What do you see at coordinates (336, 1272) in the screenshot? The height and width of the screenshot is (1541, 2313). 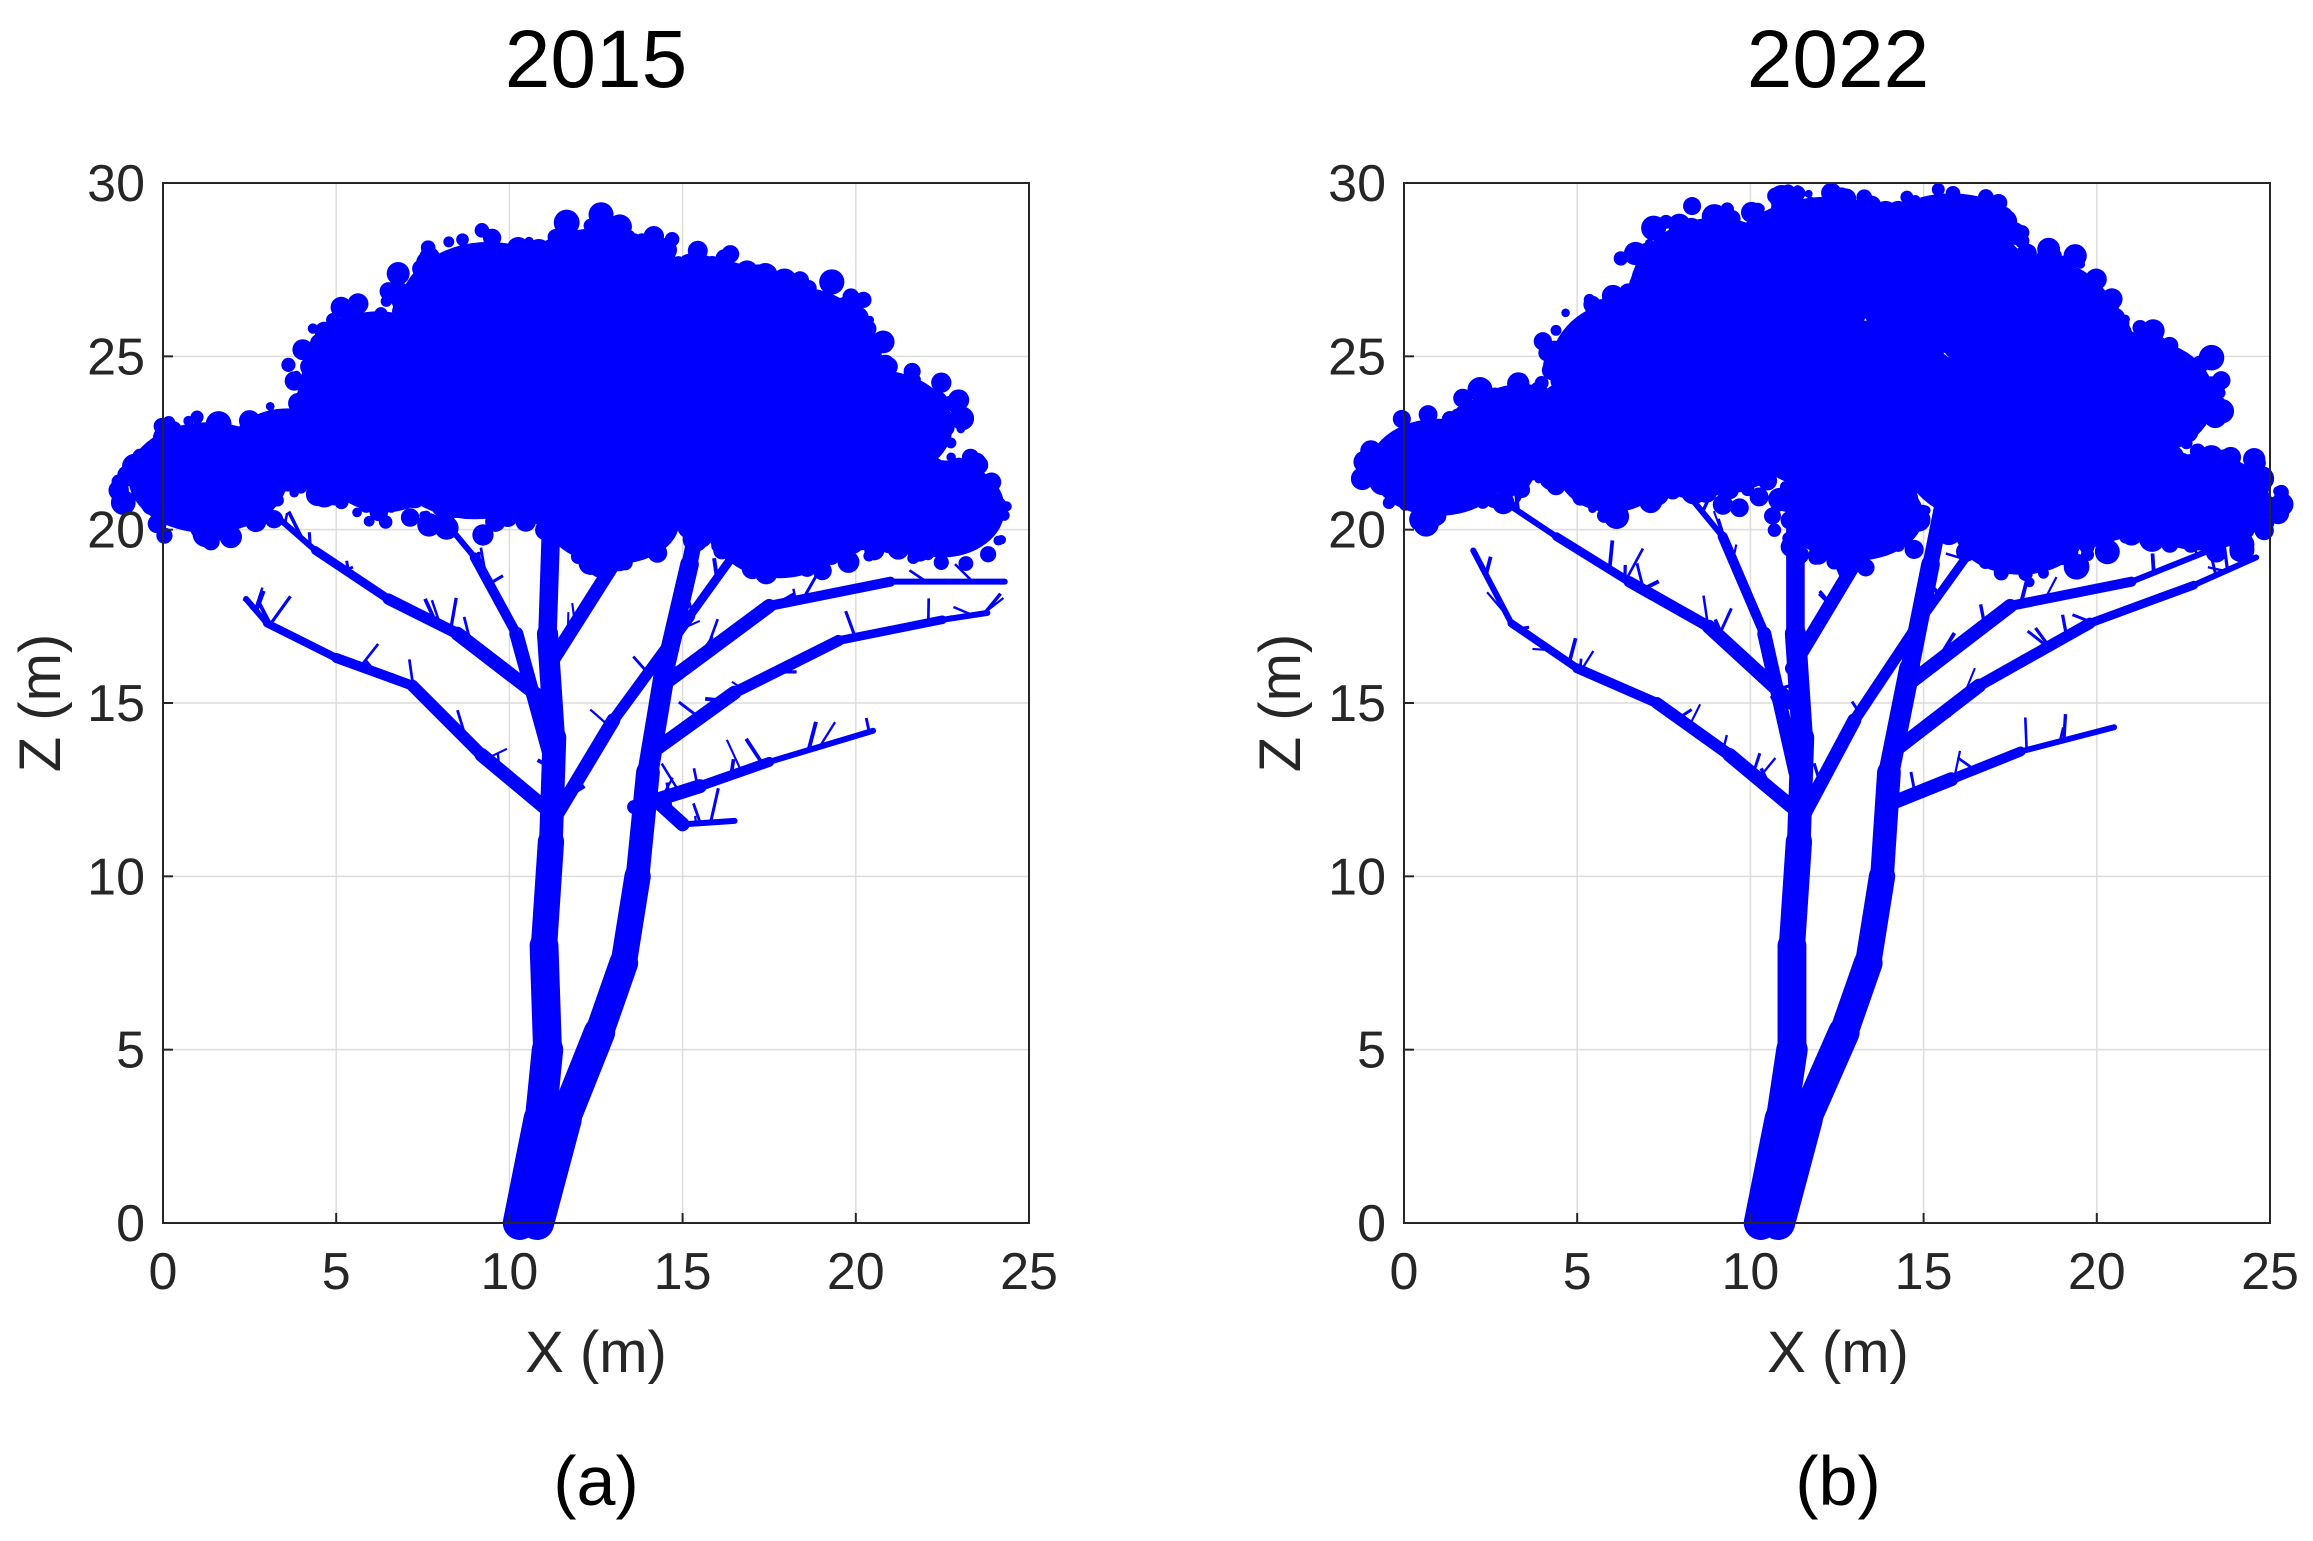 I see `x-tick-label: 5` at bounding box center [336, 1272].